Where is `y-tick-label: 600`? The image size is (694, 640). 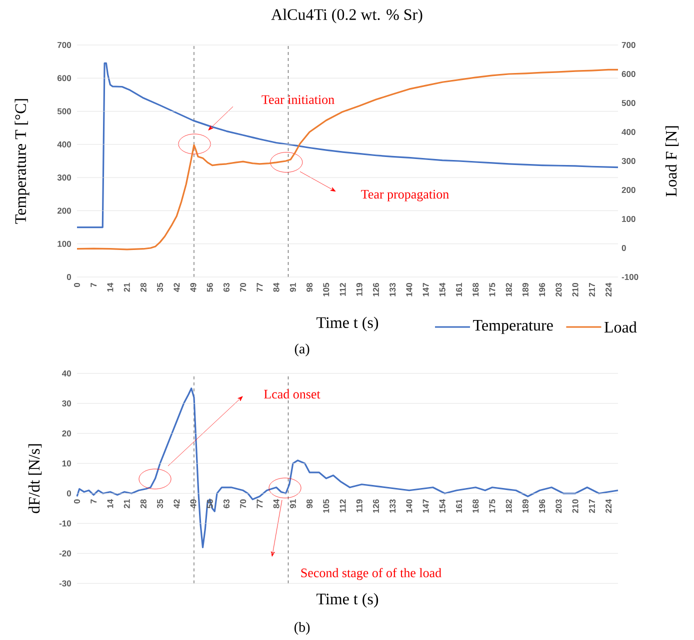 y-tick-label: 600 is located at coordinates (64, 78).